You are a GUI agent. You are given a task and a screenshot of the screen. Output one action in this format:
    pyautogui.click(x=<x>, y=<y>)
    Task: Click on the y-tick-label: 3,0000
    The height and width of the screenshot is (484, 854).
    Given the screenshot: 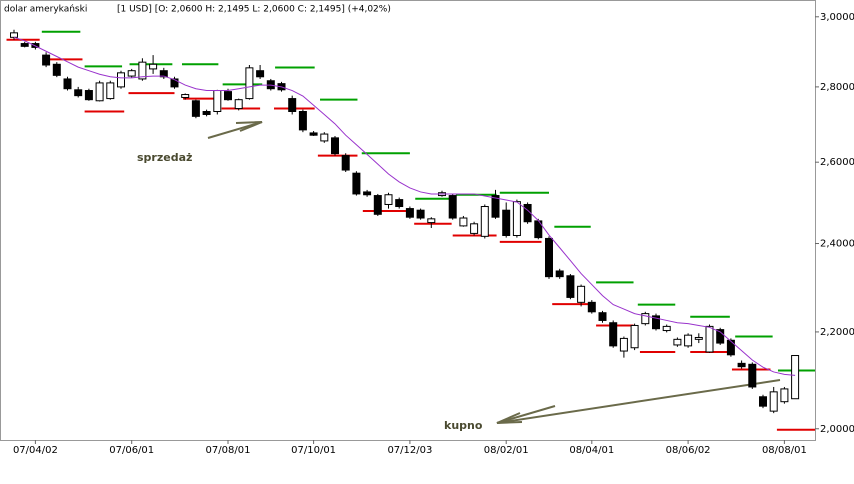 What is the action you would take?
    pyautogui.click(x=837, y=17)
    